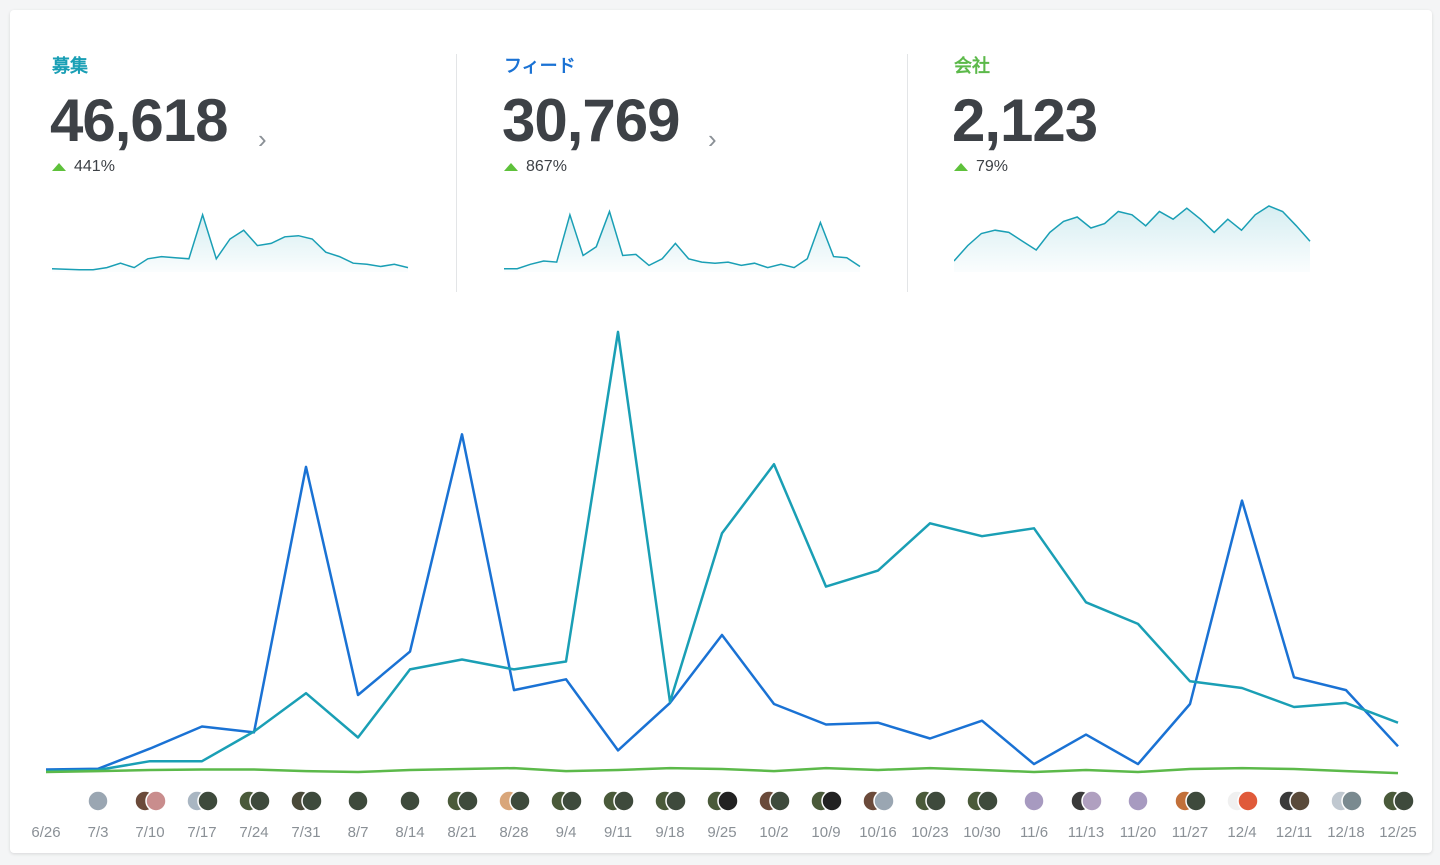 The image size is (1440, 865). Describe the element at coordinates (1025, 120) in the screenshot. I see `metric-value: 2,123` at that location.